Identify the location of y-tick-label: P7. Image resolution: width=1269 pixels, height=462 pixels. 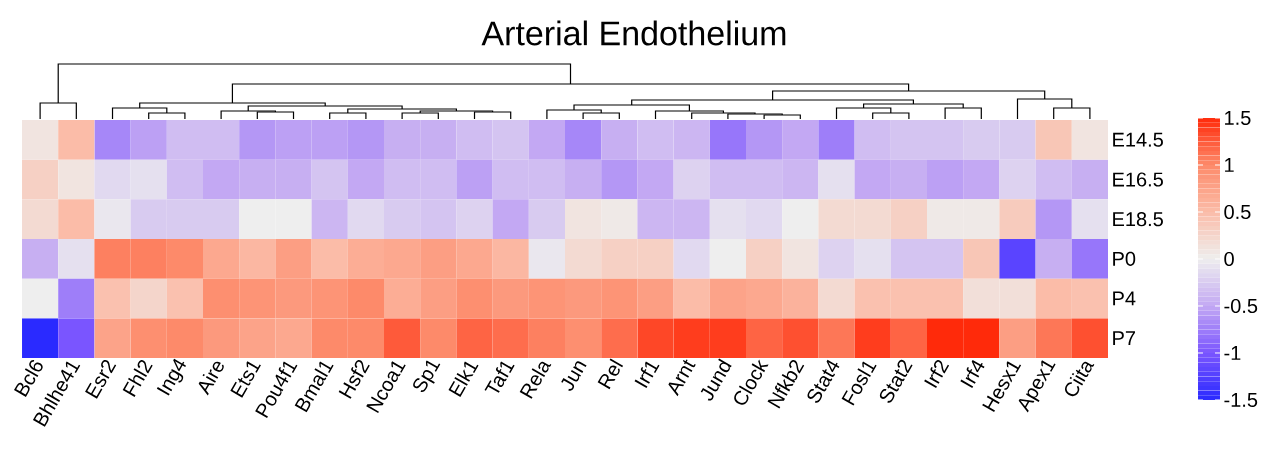
(1124, 338).